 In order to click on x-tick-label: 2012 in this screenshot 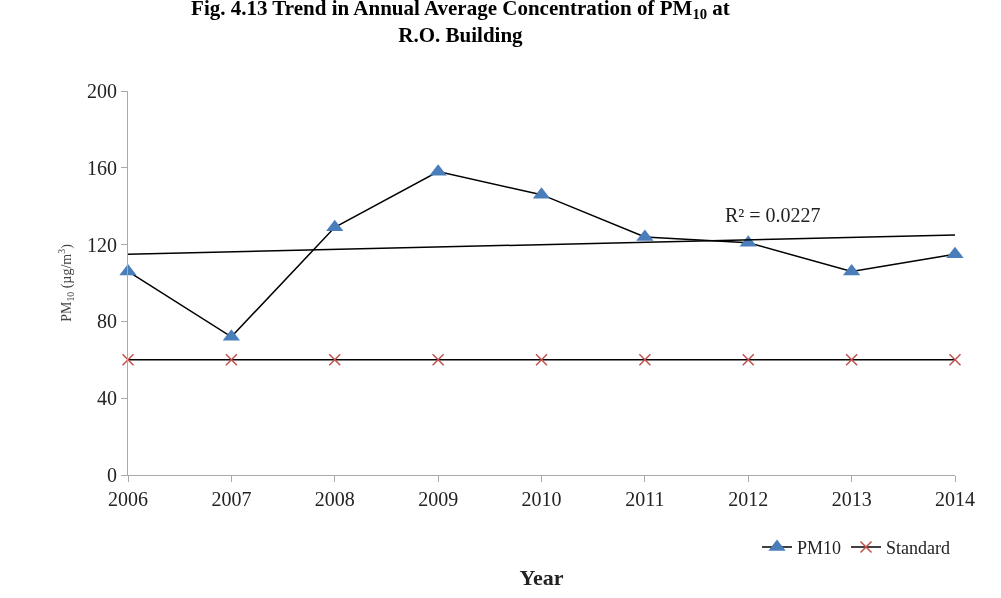, I will do `click(748, 499)`.